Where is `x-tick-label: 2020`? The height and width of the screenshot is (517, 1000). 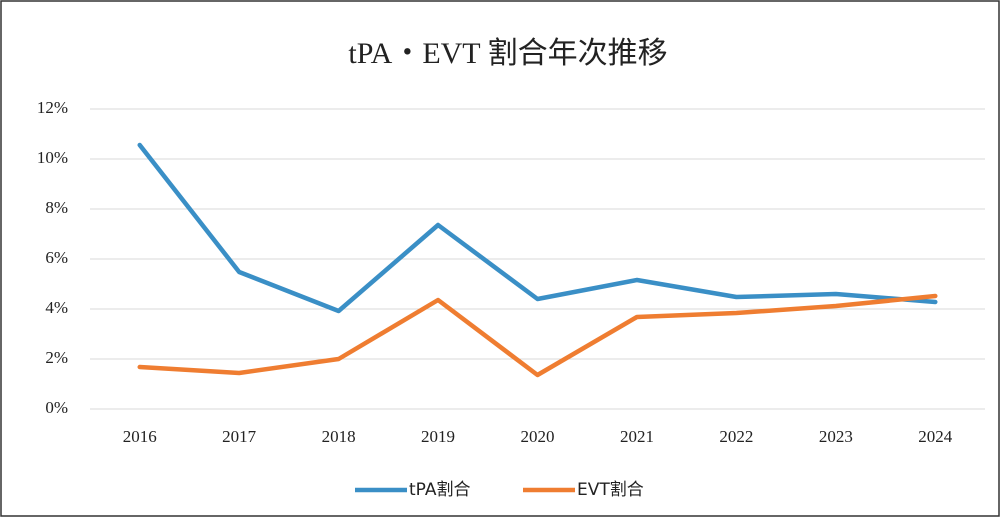
x-tick-label: 2020 is located at coordinates (538, 436).